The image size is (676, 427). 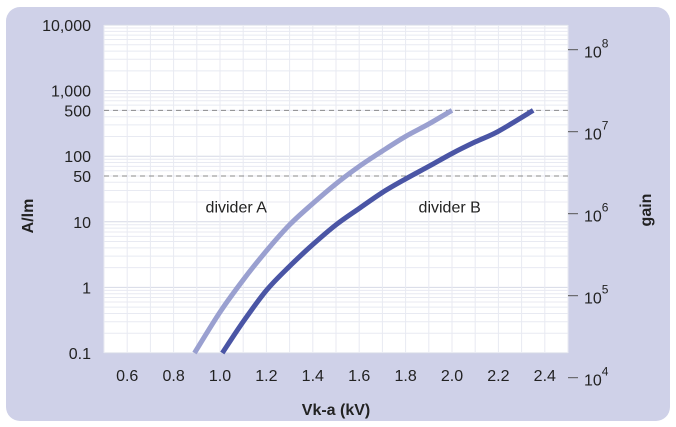 I want to click on x-tick-label: 2.2, so click(x=498, y=376).